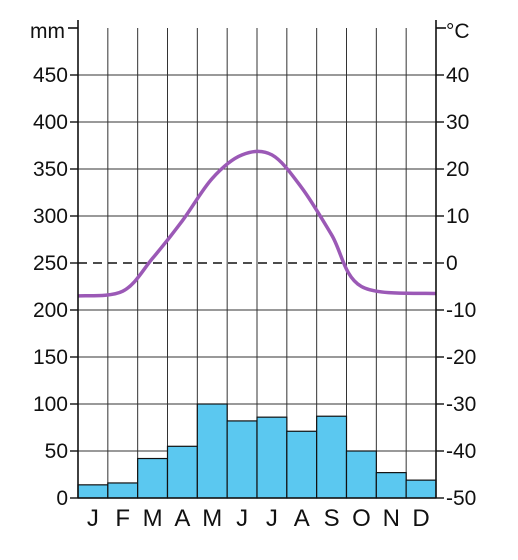 This screenshot has width=518, height=560. What do you see at coordinates (50, 357) in the screenshot?
I see `left-axis-tick-label: 150` at bounding box center [50, 357].